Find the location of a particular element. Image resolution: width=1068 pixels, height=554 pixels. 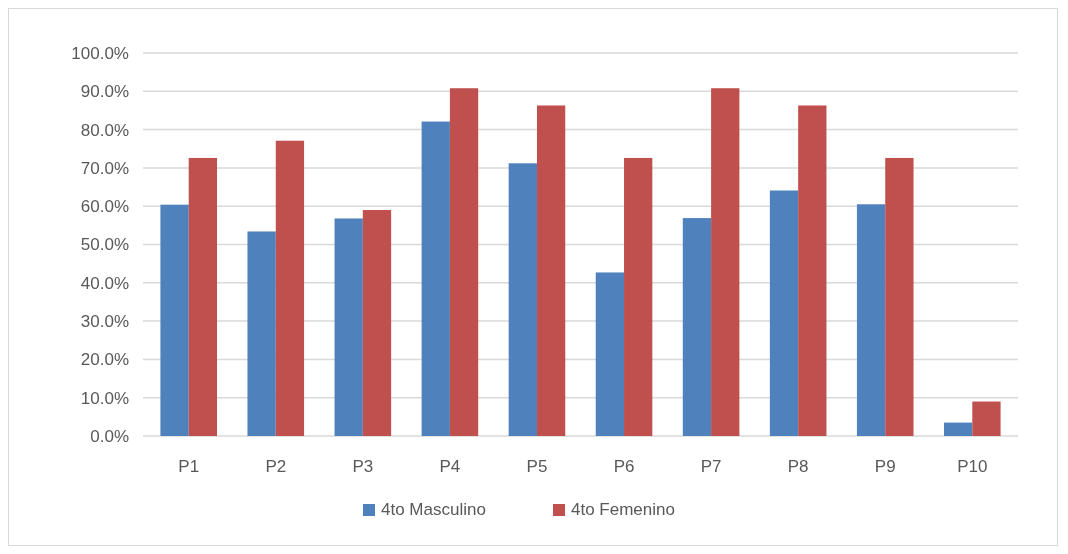

y-tick-label: 50.0% is located at coordinates (104, 245).